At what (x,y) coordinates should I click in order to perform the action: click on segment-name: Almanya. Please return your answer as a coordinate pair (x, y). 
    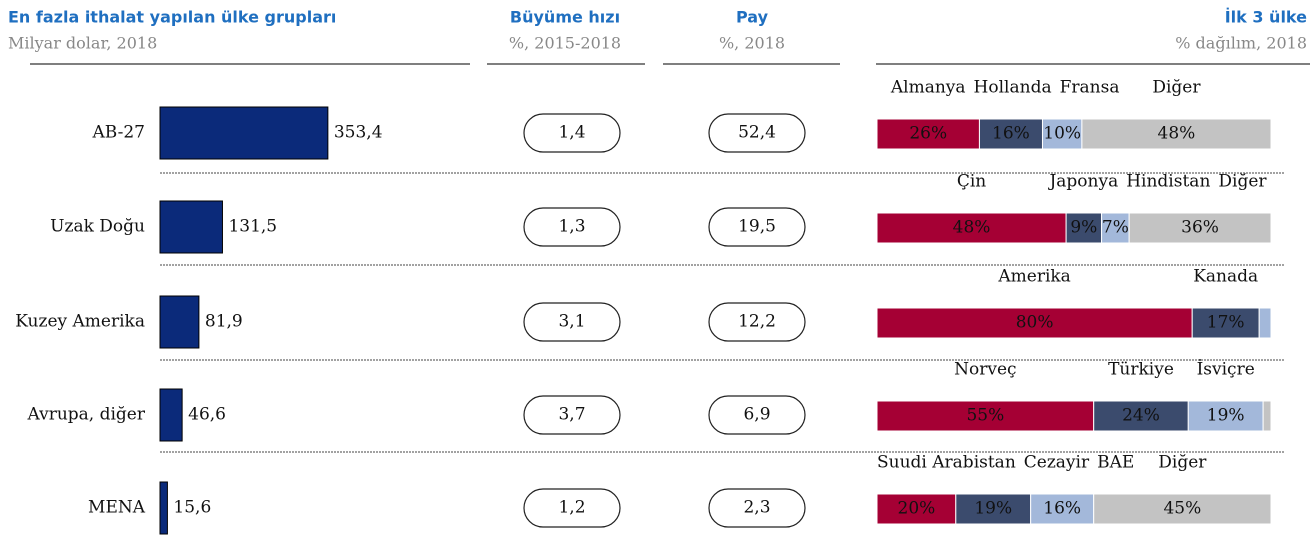
    Looking at the image, I should click on (928, 88).